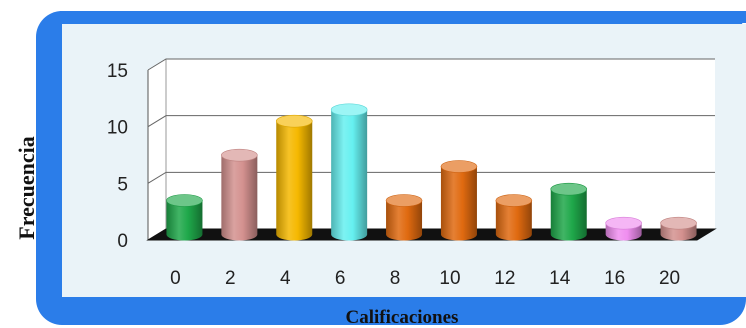 The height and width of the screenshot is (328, 746). Describe the element at coordinates (402, 317) in the screenshot. I see `x-axis-title: Calificaciones` at that location.